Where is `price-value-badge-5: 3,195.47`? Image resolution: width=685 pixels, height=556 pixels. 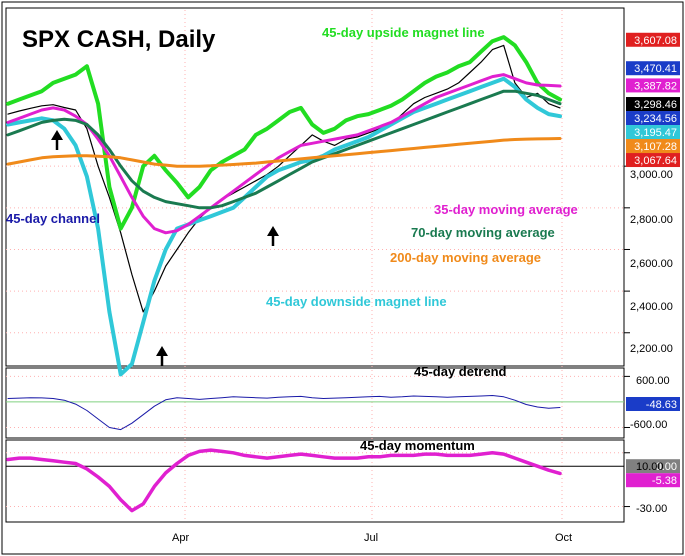 price-value-badge-5: 3,195.47 is located at coordinates (653, 132).